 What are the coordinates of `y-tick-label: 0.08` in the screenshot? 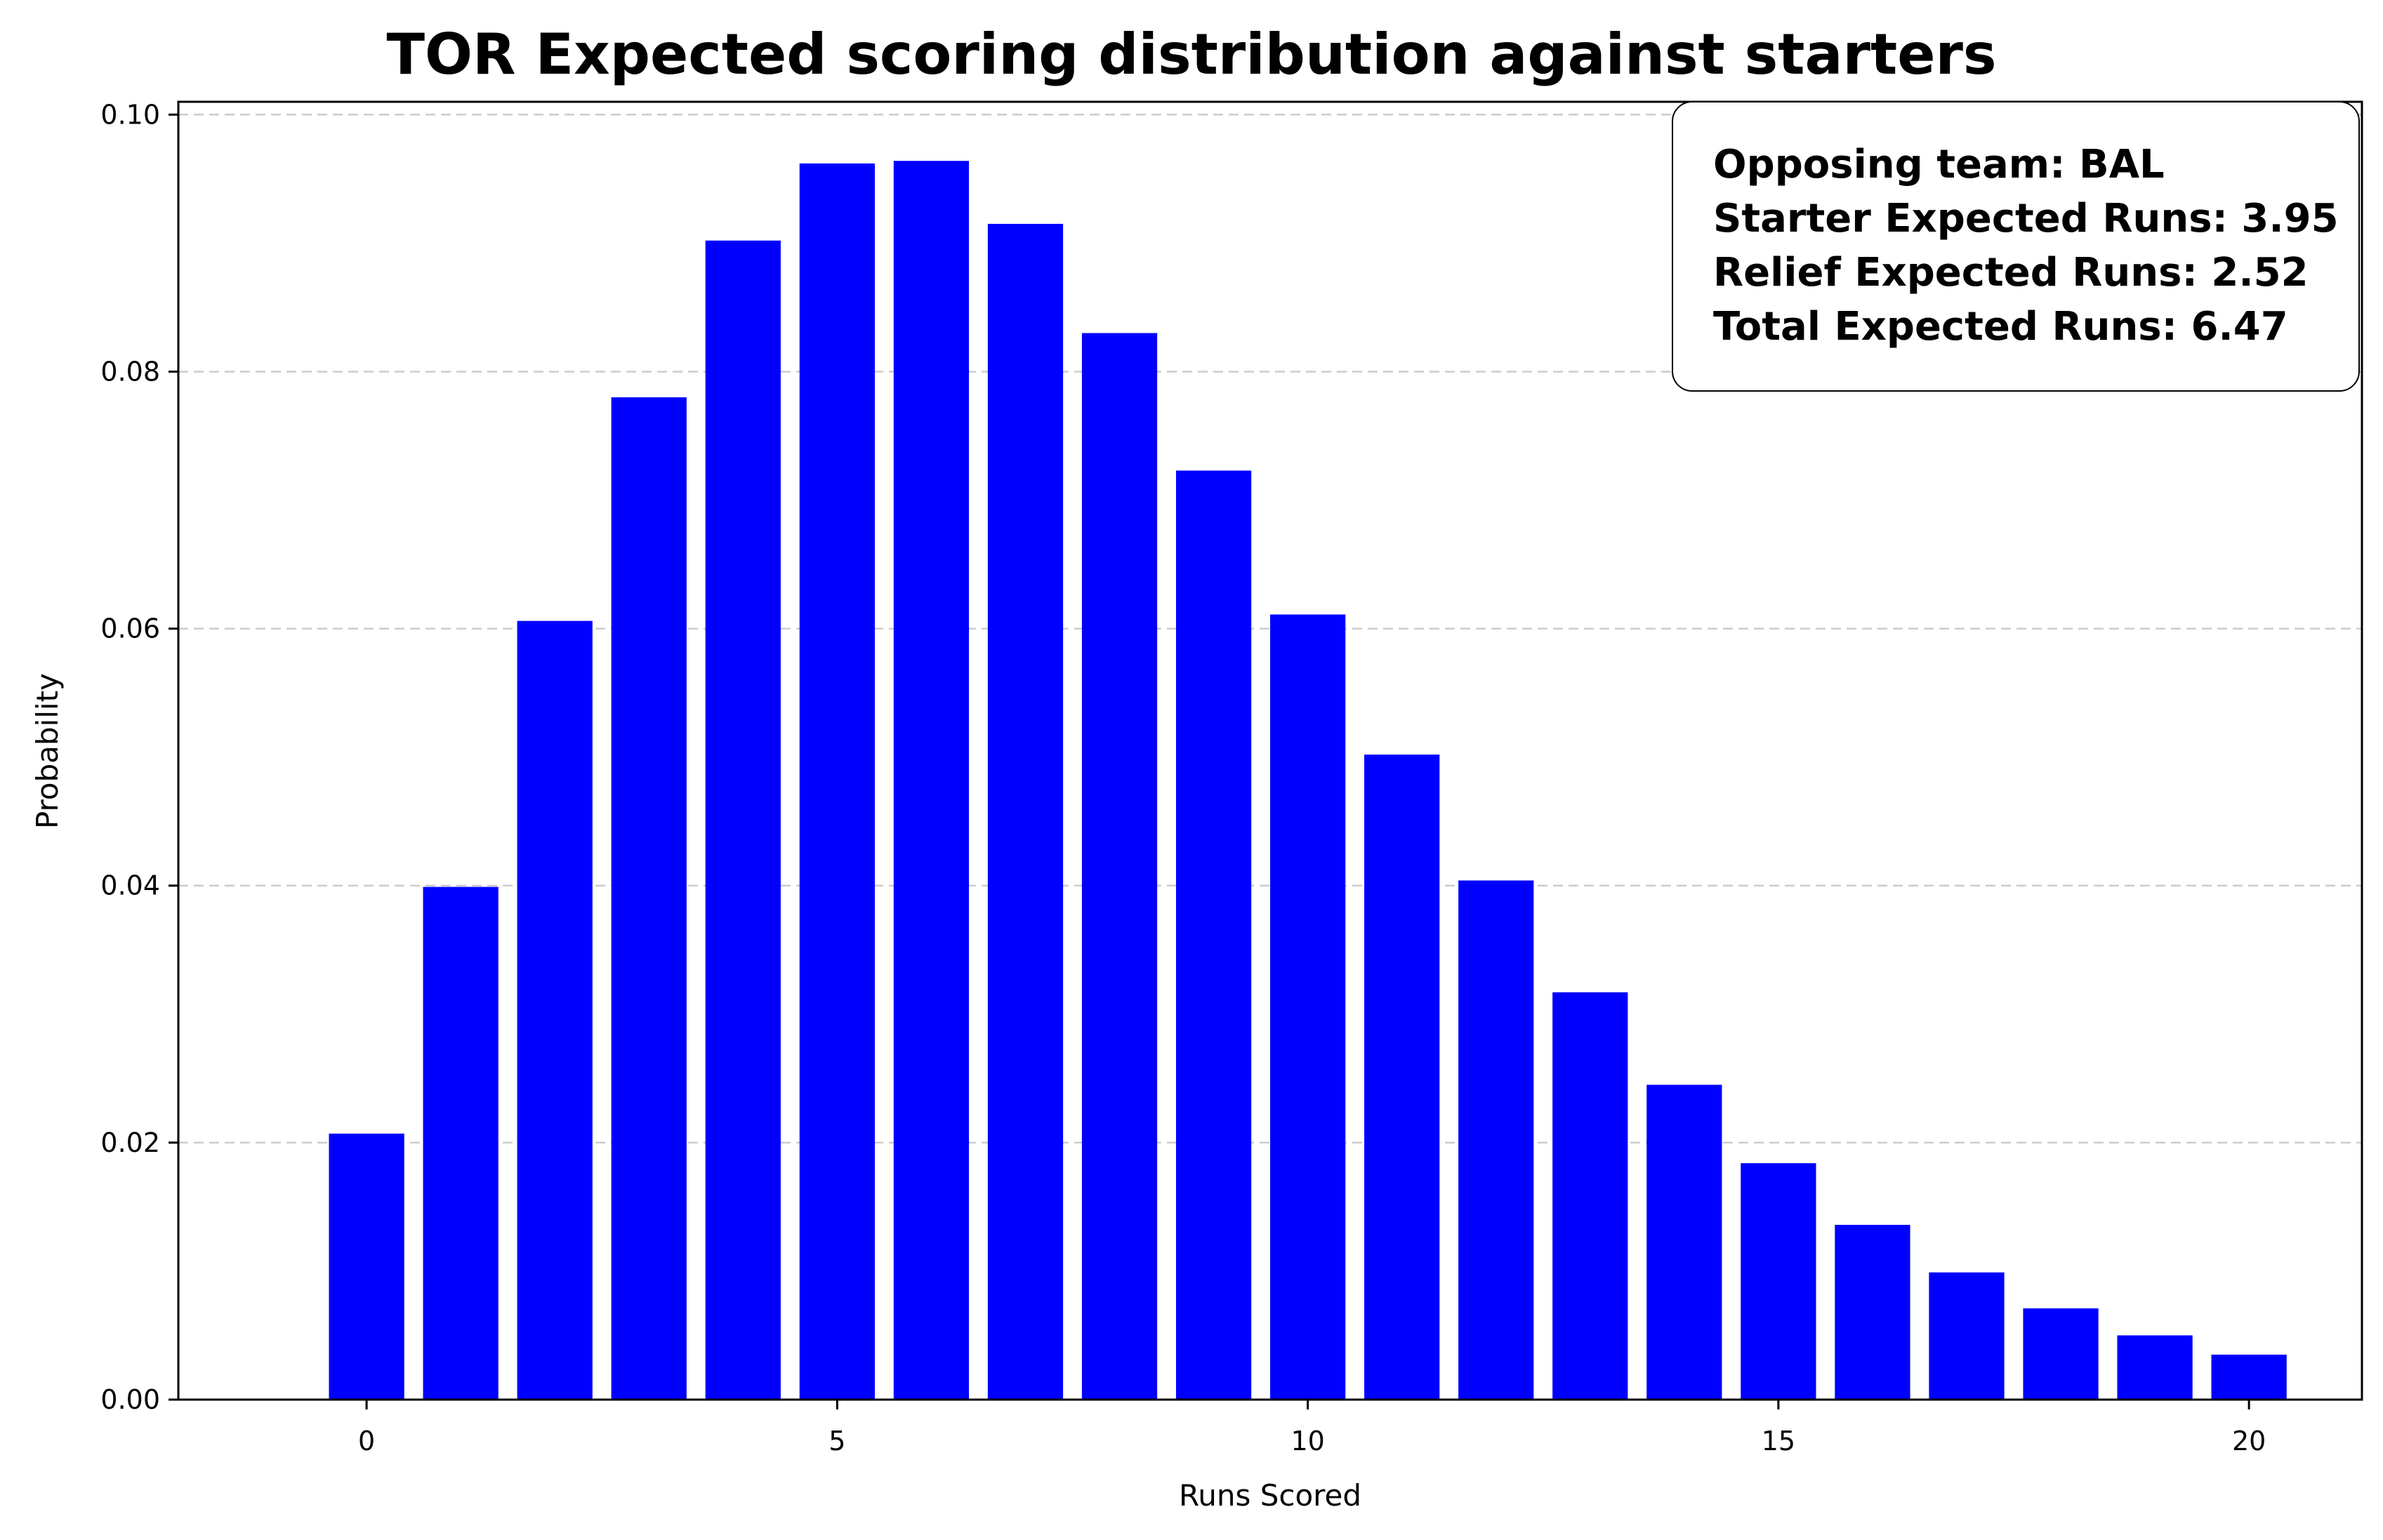 It's located at (130, 372).